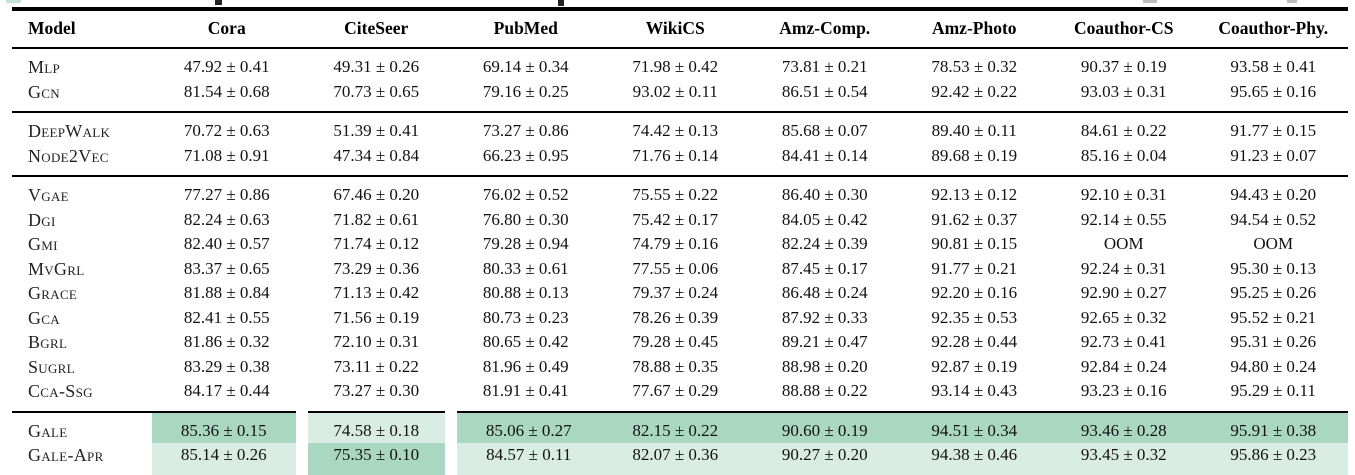 The height and width of the screenshot is (475, 1355). Describe the element at coordinates (1124, 29) in the screenshot. I see `column-header-coauthor-cs: Coauthor-CS` at that location.